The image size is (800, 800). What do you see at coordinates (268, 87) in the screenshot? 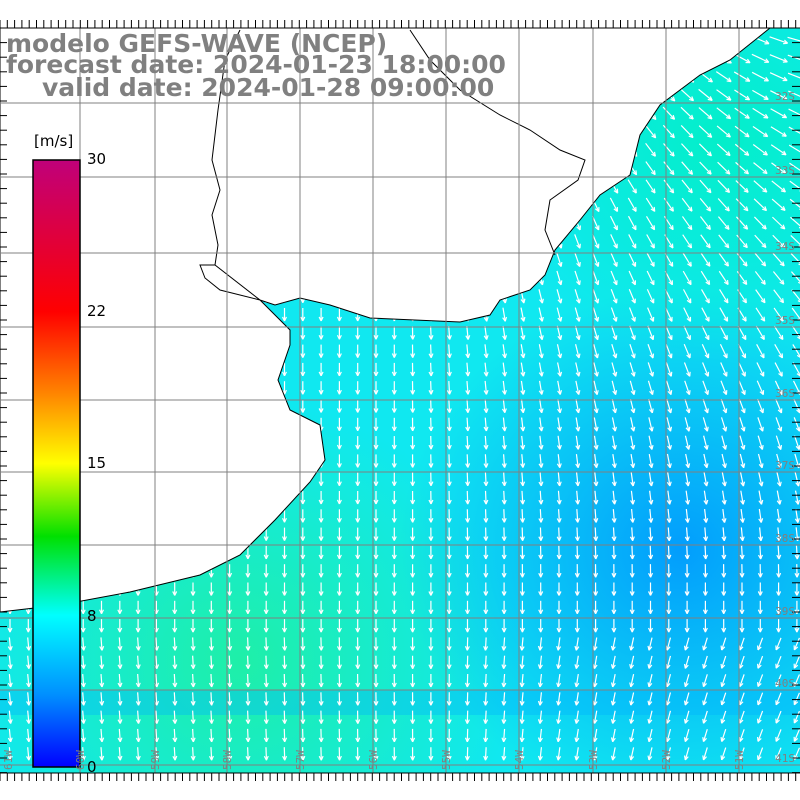
I see `valid-date: valid date: 2024-01-28 09:00:00` at bounding box center [268, 87].